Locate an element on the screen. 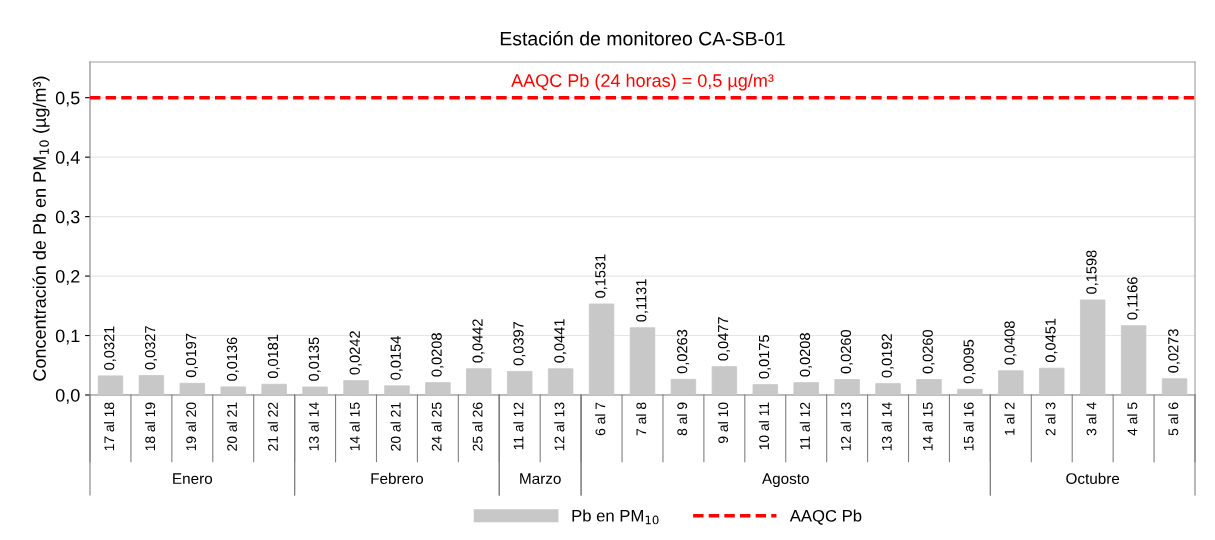 This screenshot has width=1215, height=540. x-tick-label: 19 al 20 is located at coordinates (191, 426).